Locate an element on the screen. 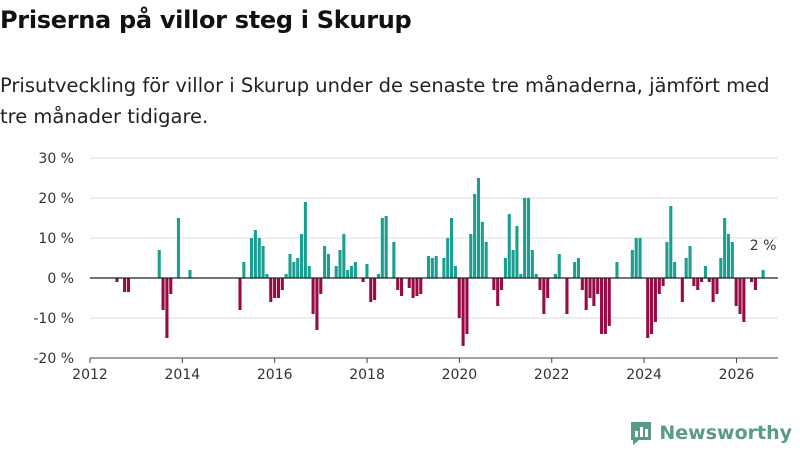 The width and height of the screenshot is (800, 450). chart-title: Priserna på villor steg i Skurup is located at coordinates (206, 20).